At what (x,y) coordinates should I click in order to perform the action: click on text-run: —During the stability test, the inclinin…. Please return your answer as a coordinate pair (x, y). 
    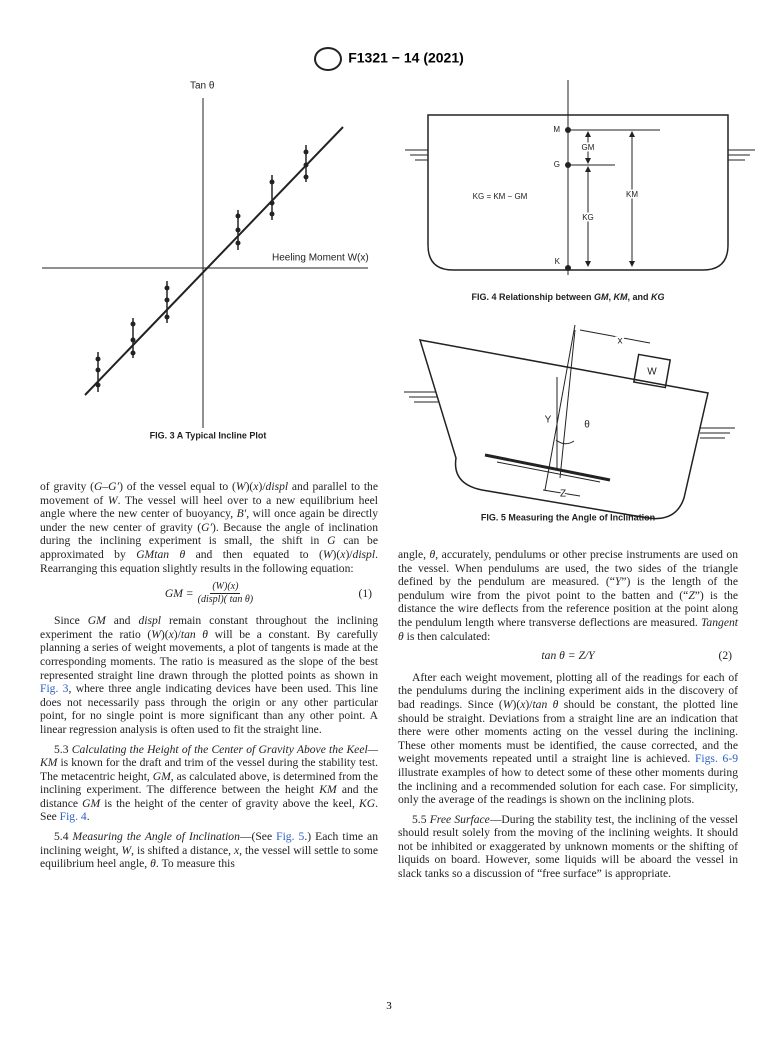
    Looking at the image, I should click on (568, 846).